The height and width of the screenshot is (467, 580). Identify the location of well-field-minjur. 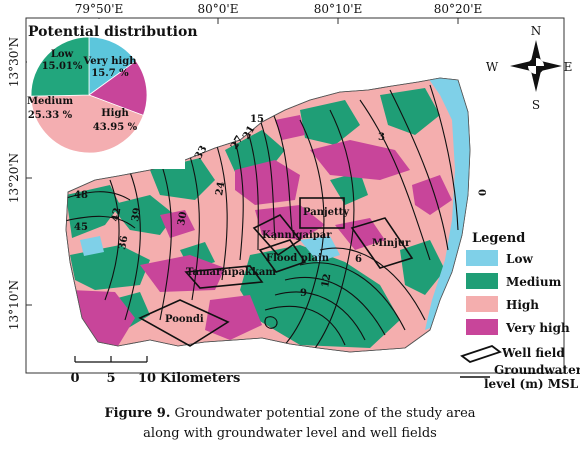
(382, 243).